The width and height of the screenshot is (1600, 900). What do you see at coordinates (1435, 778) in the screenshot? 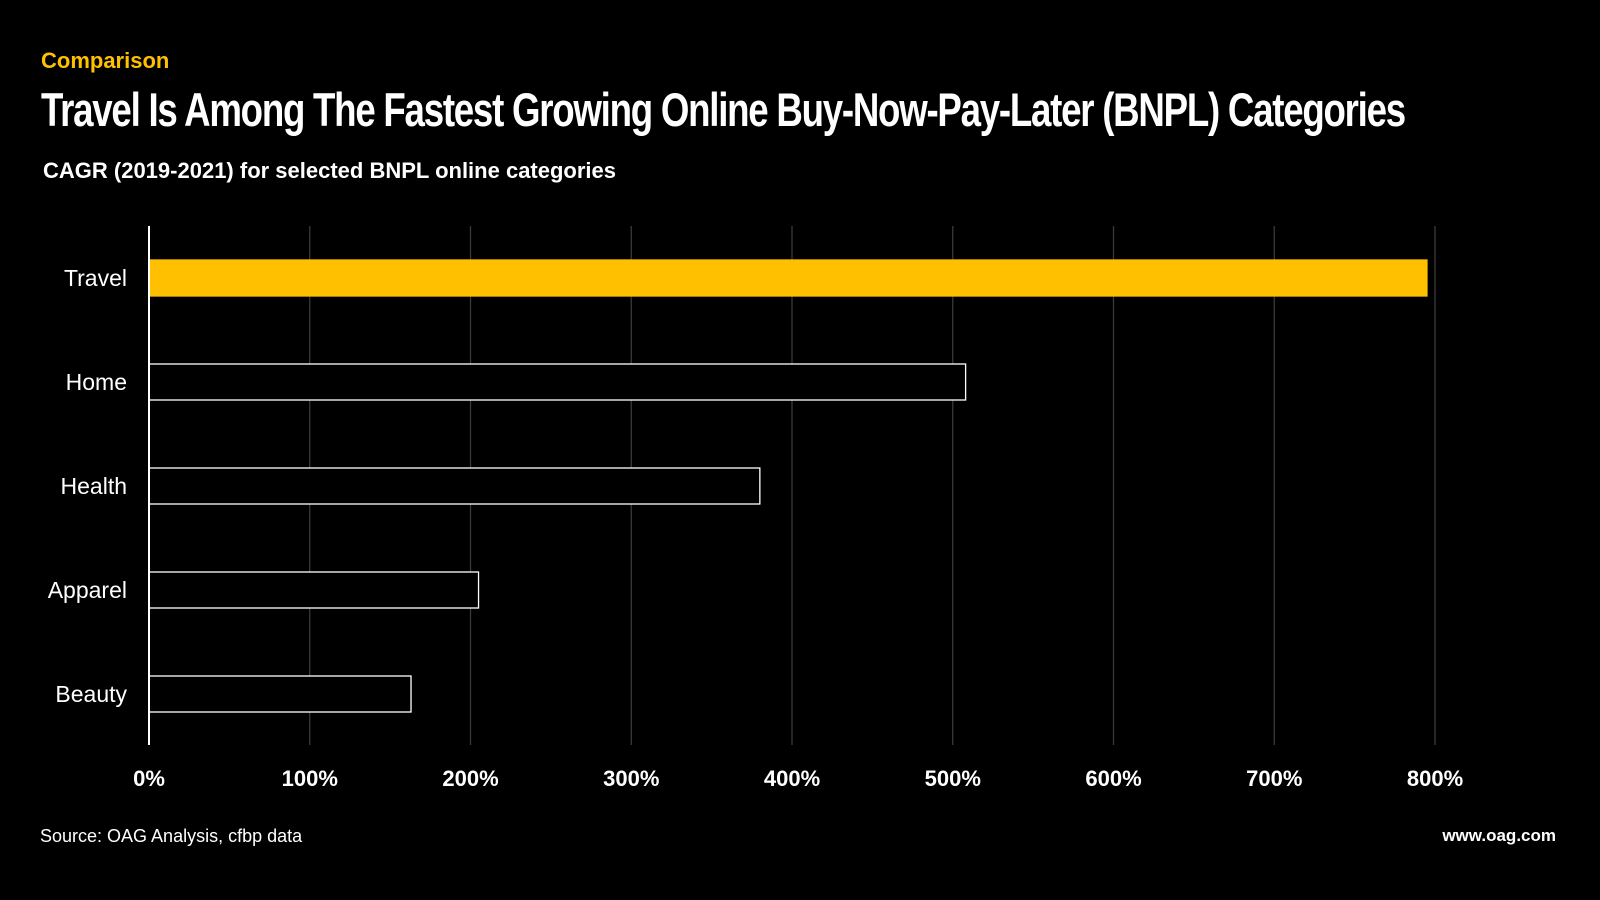
I see `x-tick-label: 800%` at bounding box center [1435, 778].